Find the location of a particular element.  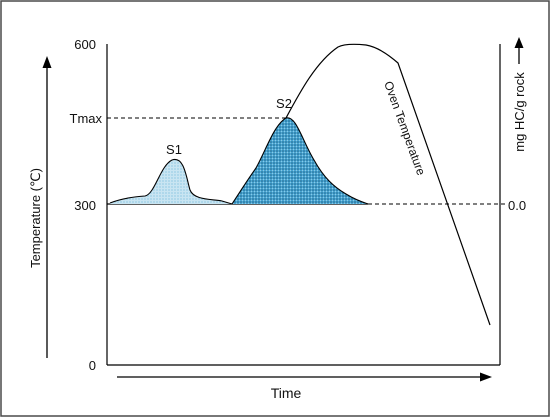

s2-peak-fill is located at coordinates (300, 160).